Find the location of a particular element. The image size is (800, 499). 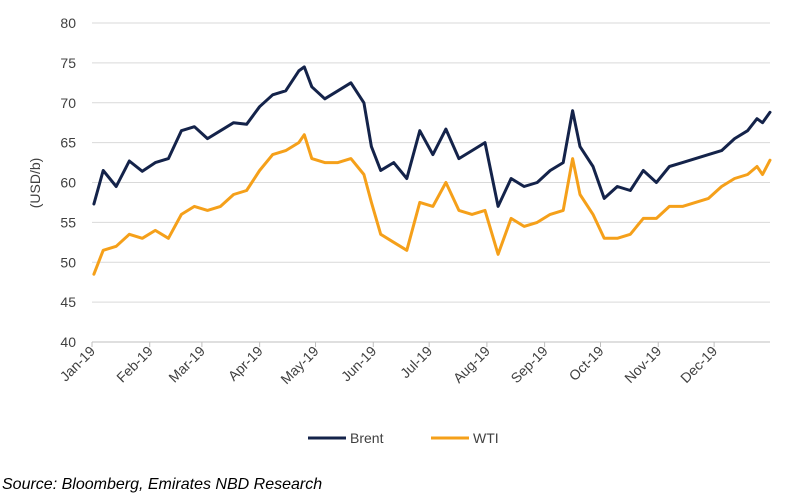

y-tick-label: 80 is located at coordinates (68, 23).